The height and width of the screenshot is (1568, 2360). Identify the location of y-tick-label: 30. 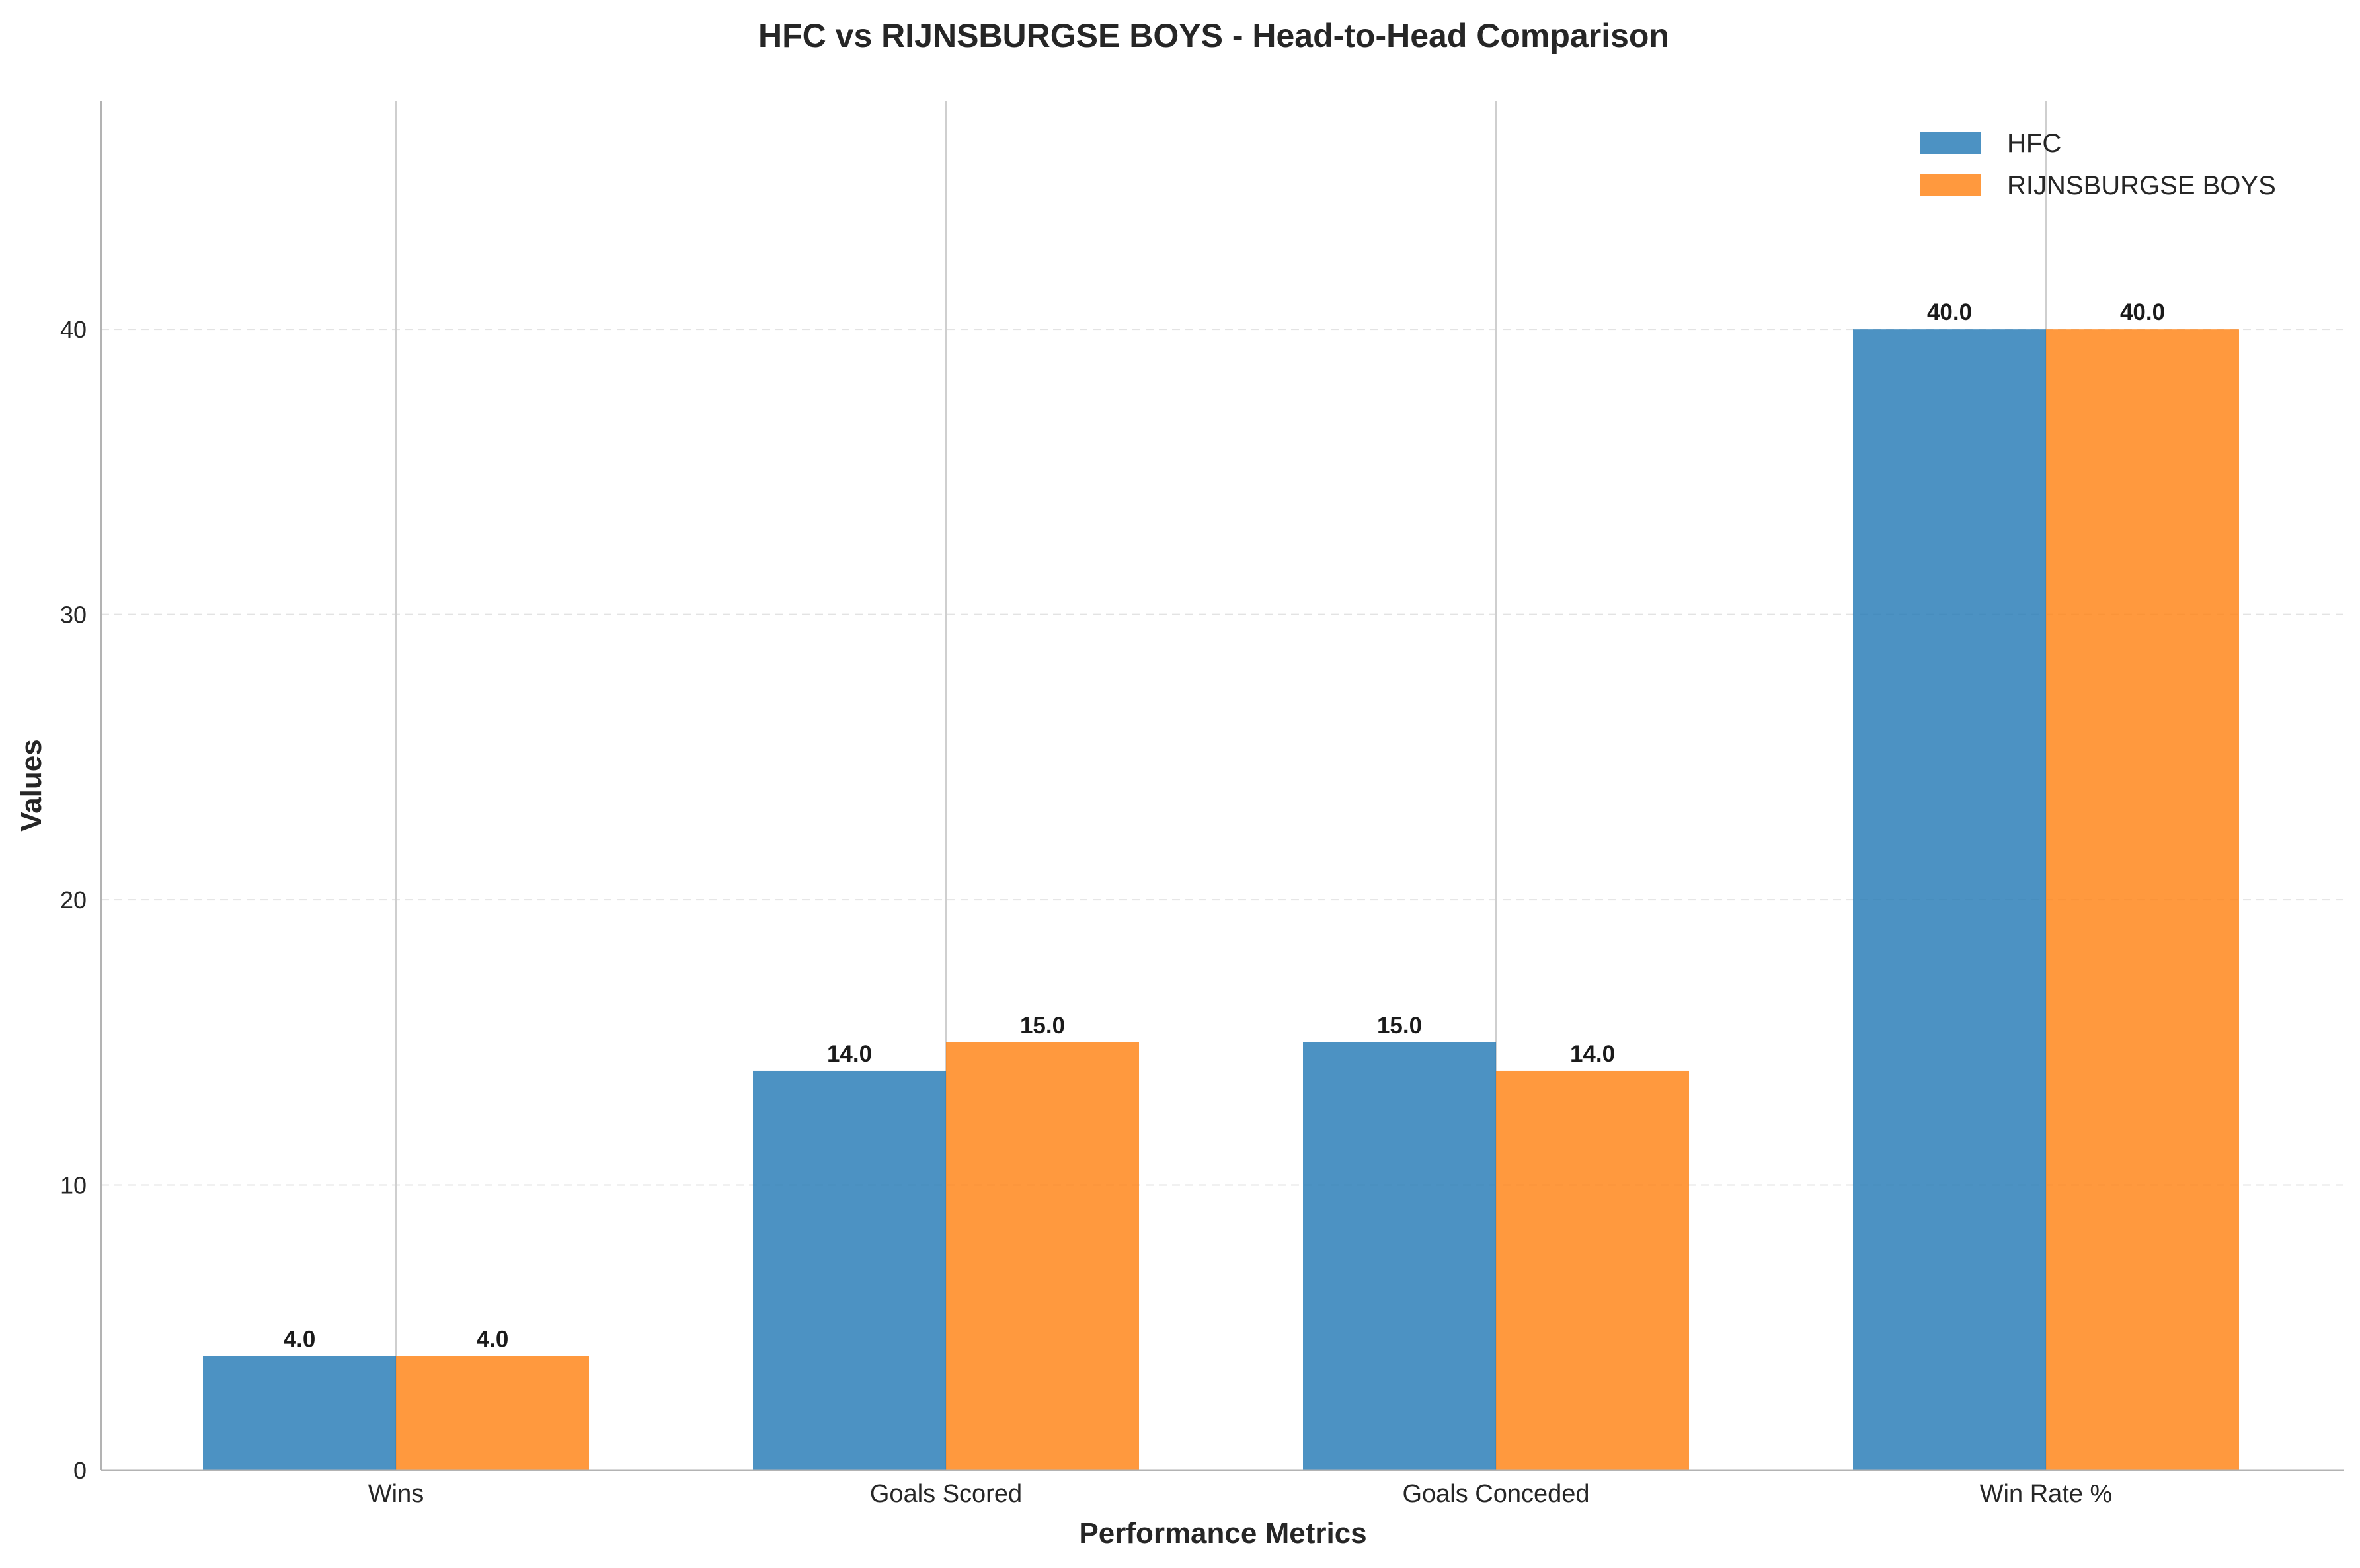
(73, 615).